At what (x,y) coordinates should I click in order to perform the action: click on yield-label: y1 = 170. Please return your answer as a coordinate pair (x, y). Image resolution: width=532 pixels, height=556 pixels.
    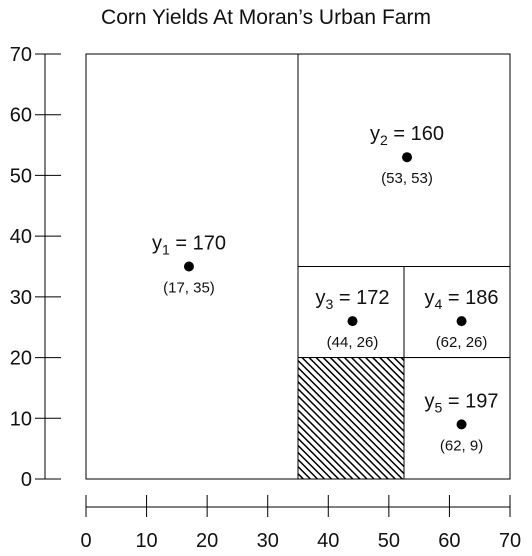
    Looking at the image, I should click on (189, 245).